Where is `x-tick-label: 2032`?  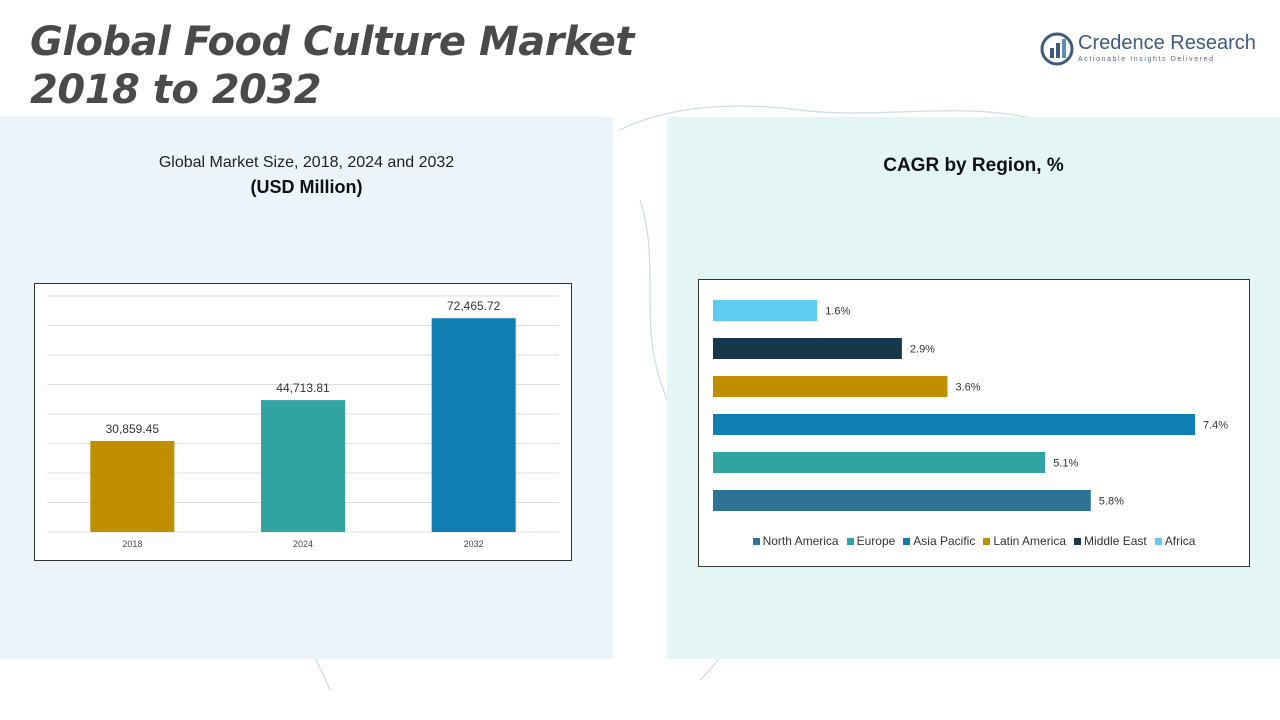
x-tick-label: 2032 is located at coordinates (474, 544).